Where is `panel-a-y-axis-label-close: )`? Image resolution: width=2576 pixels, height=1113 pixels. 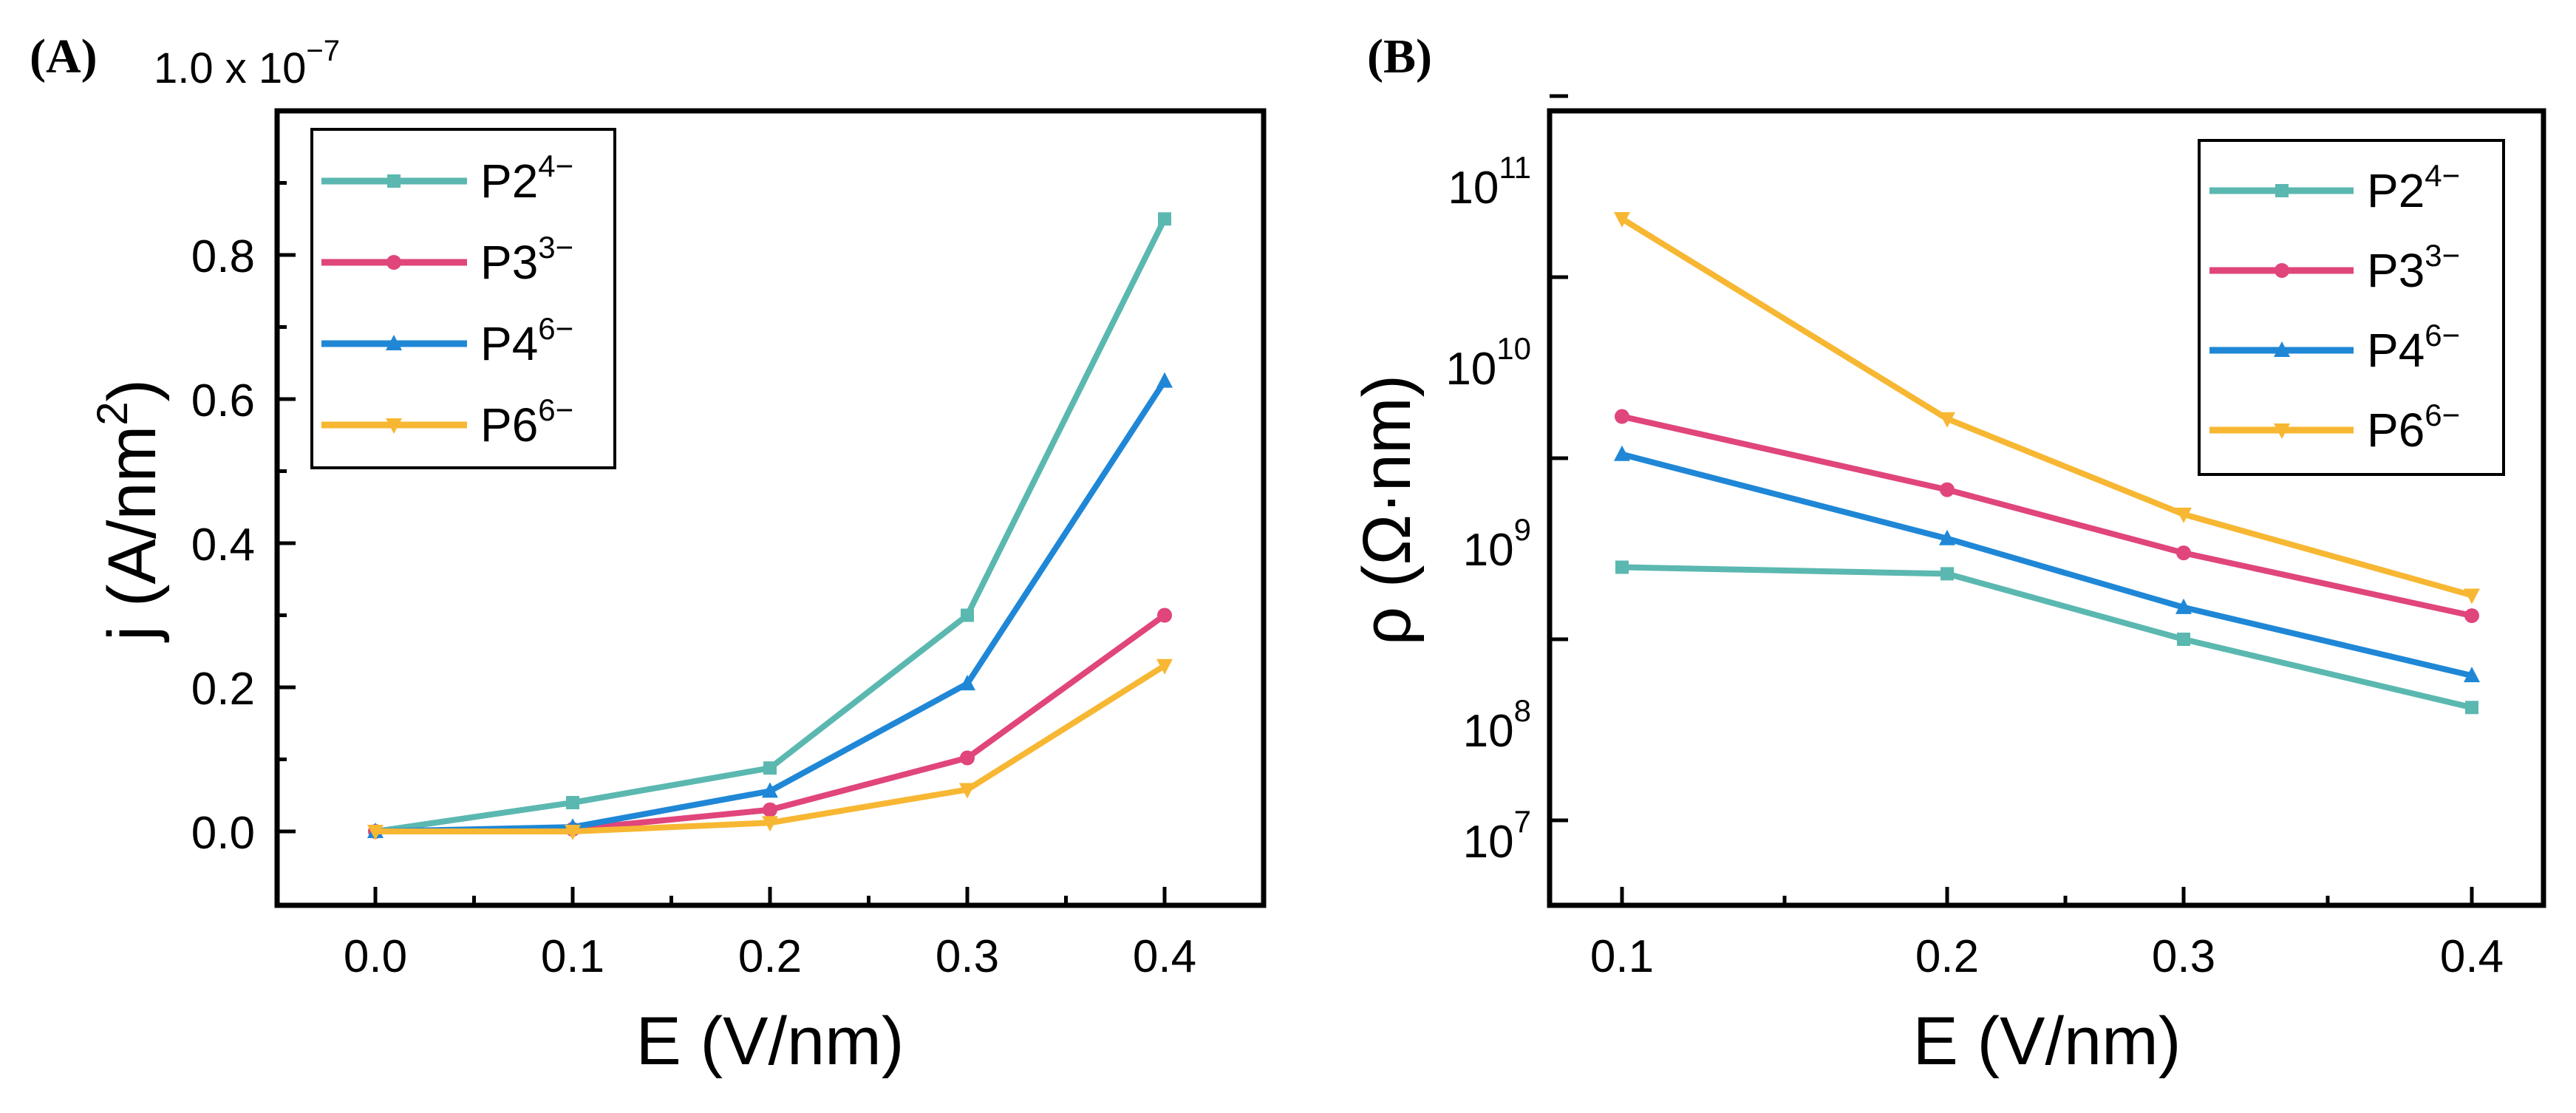
panel-a-y-axis-label-close: ) is located at coordinates (132, 390).